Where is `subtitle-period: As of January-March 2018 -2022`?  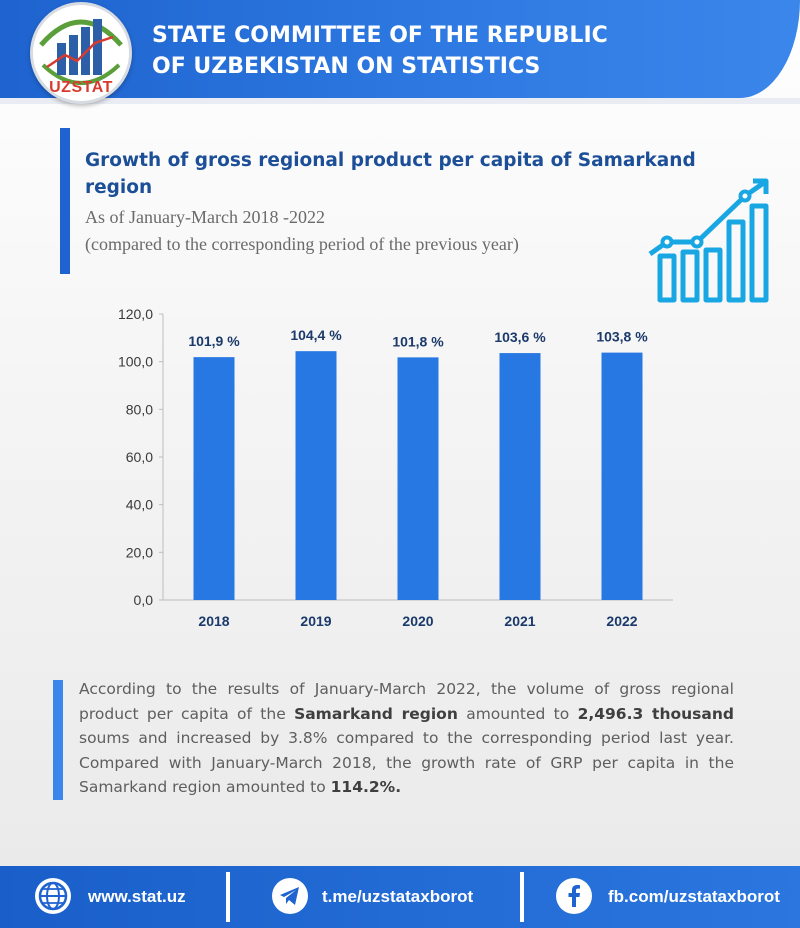 subtitle-period: As of January-March 2018 -2022 is located at coordinates (205, 217).